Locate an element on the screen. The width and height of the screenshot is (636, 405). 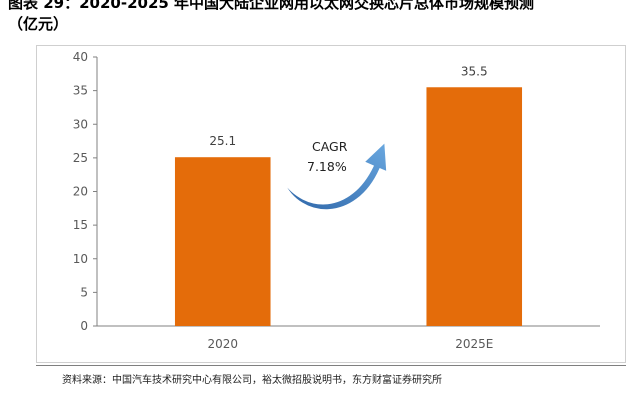
chart-title: 图表 29：2020-2025 年中国大陆企业网用以太网交换芯片总体市场规模预测 is located at coordinates (271, 6).